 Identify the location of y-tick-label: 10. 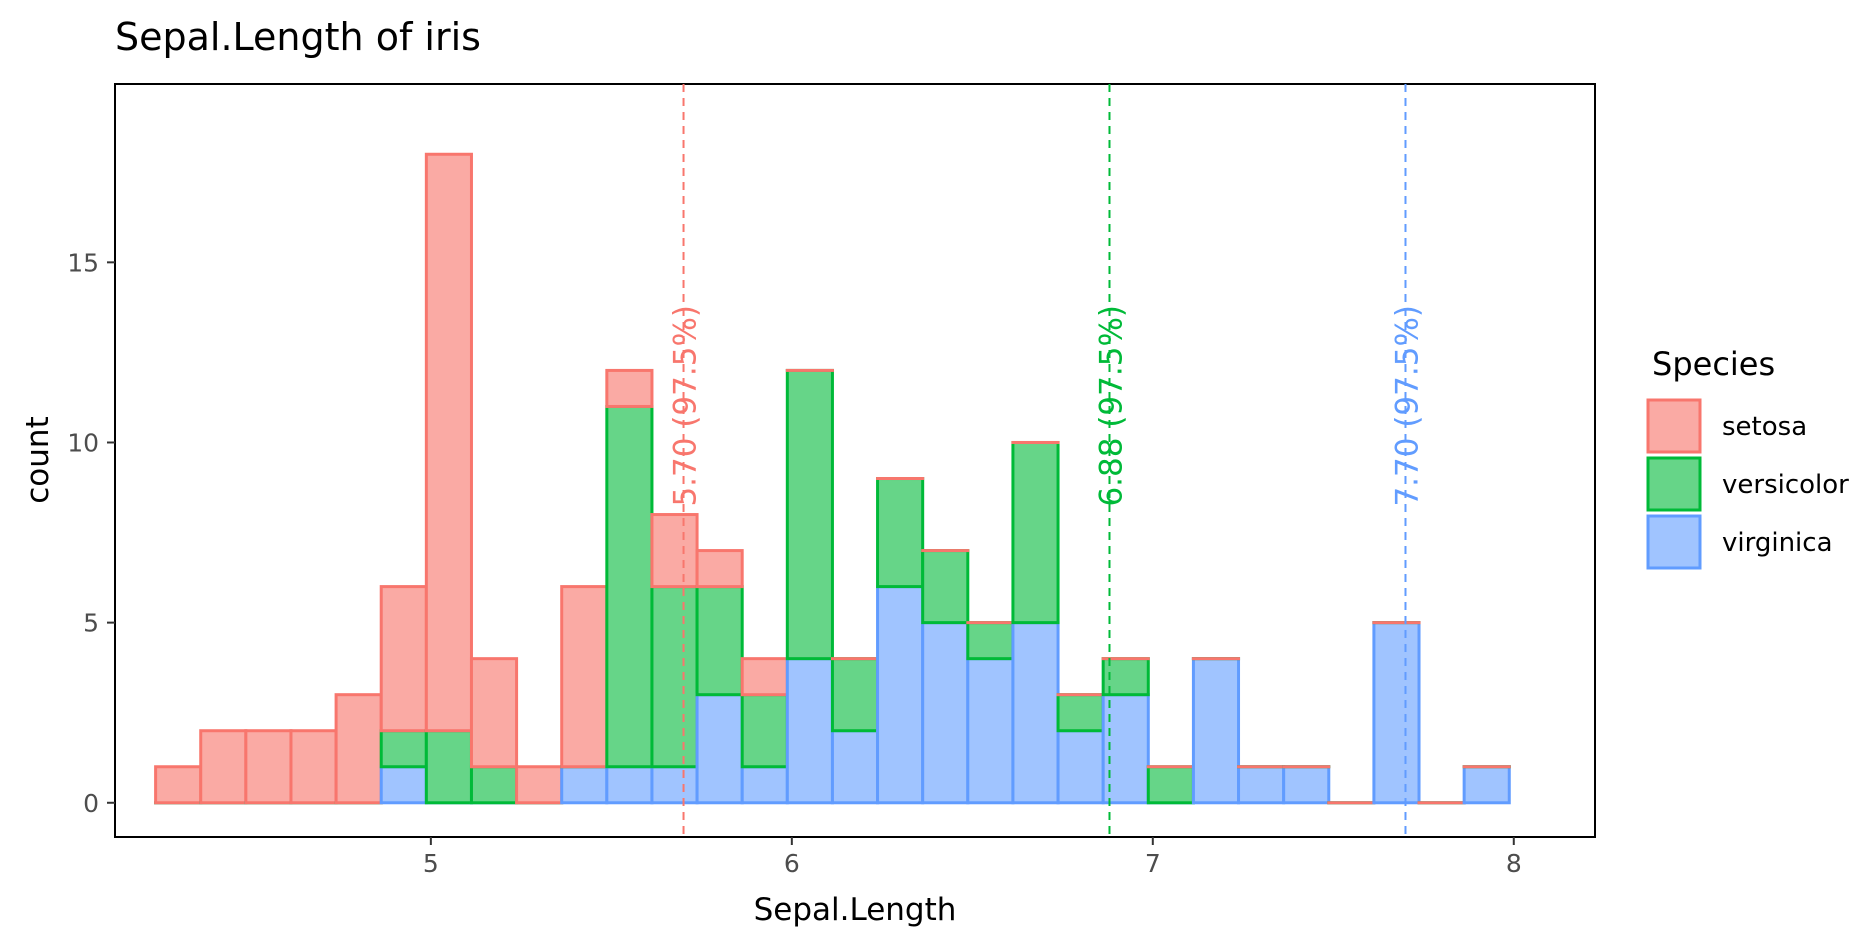
(83, 442).